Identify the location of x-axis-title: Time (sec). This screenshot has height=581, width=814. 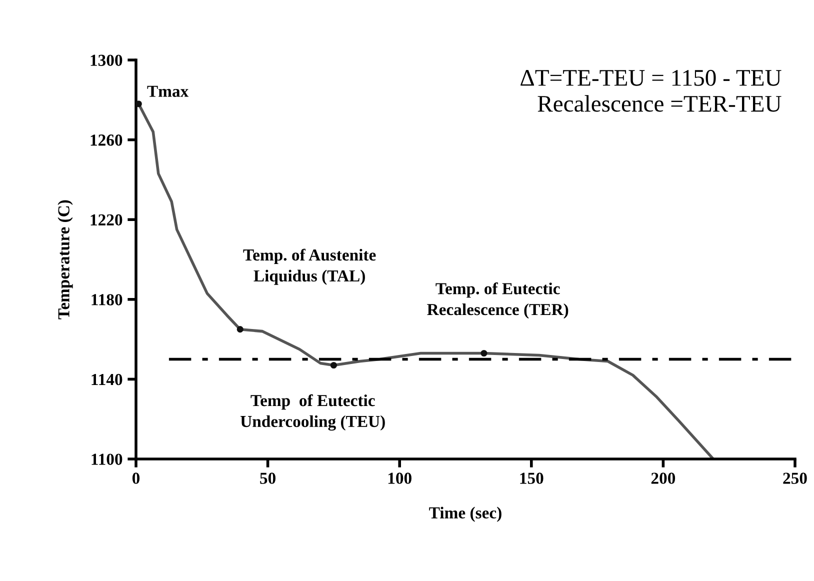
(465, 514).